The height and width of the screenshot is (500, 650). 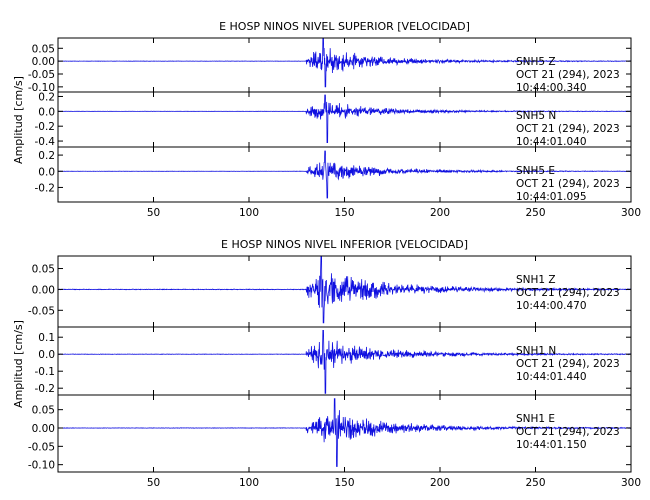 I want to click on station-component-label: SNH1 N, so click(x=536, y=351).